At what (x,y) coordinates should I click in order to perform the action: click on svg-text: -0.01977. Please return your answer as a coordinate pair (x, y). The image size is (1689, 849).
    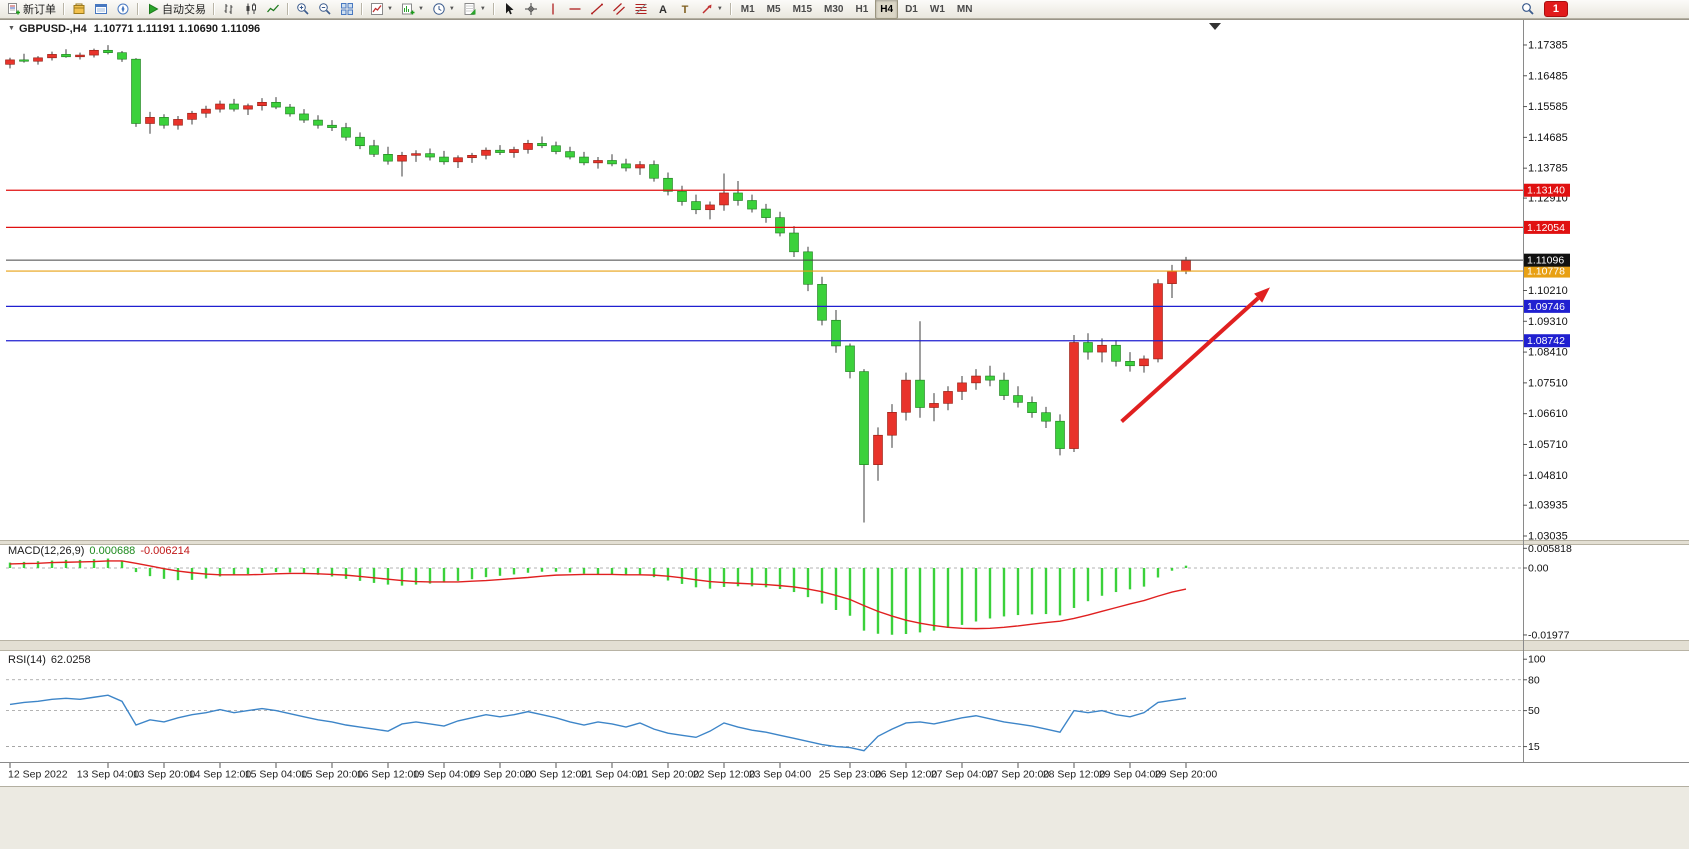
    Looking at the image, I should click on (1549, 635).